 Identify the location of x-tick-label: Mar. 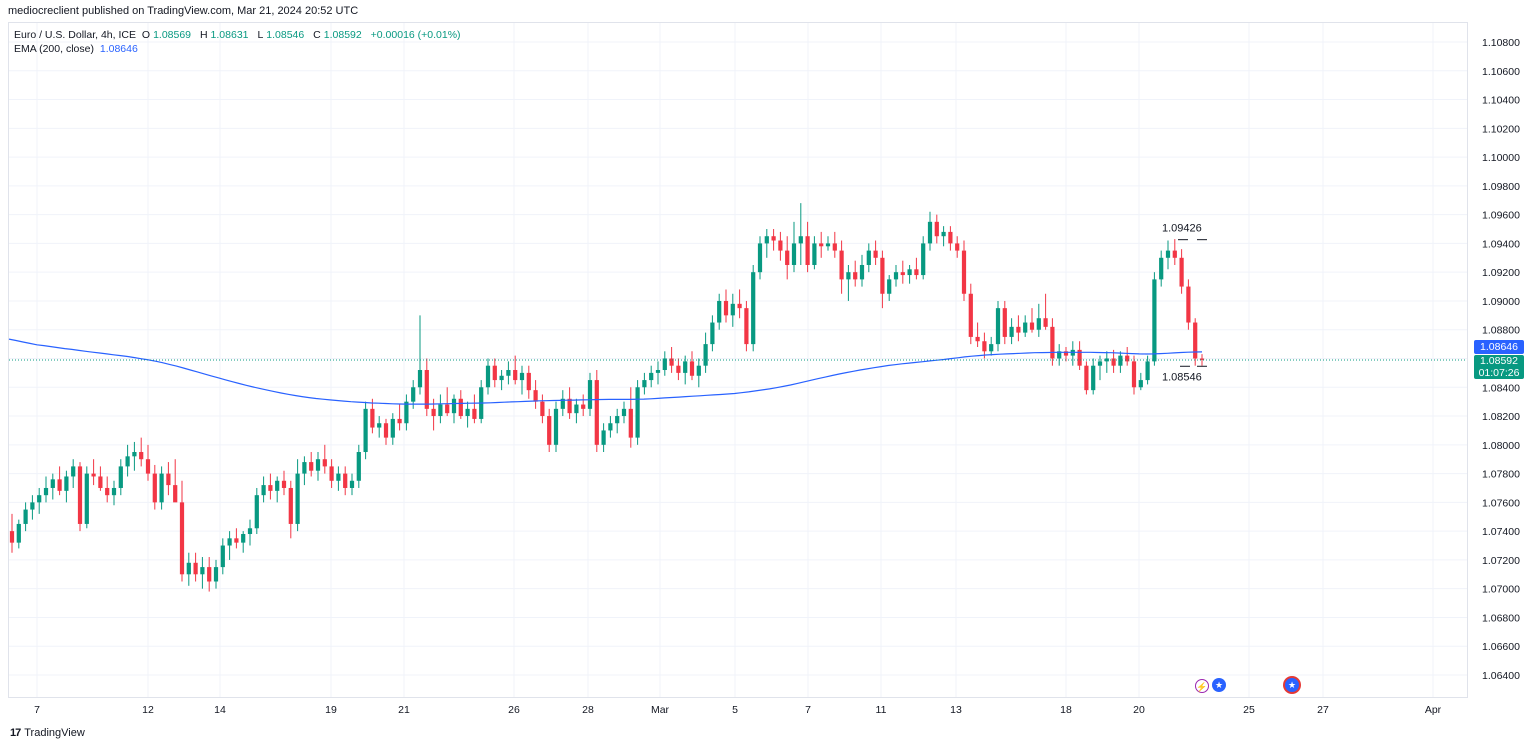
(660, 710).